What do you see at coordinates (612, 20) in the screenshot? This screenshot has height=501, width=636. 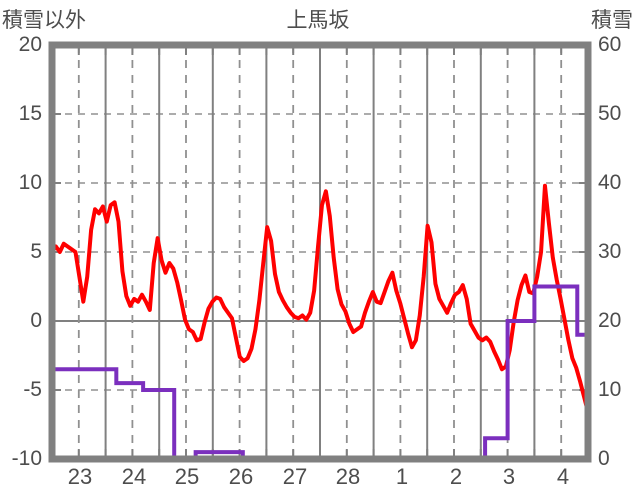 I see `right-axis-title: 積雪` at bounding box center [612, 20].